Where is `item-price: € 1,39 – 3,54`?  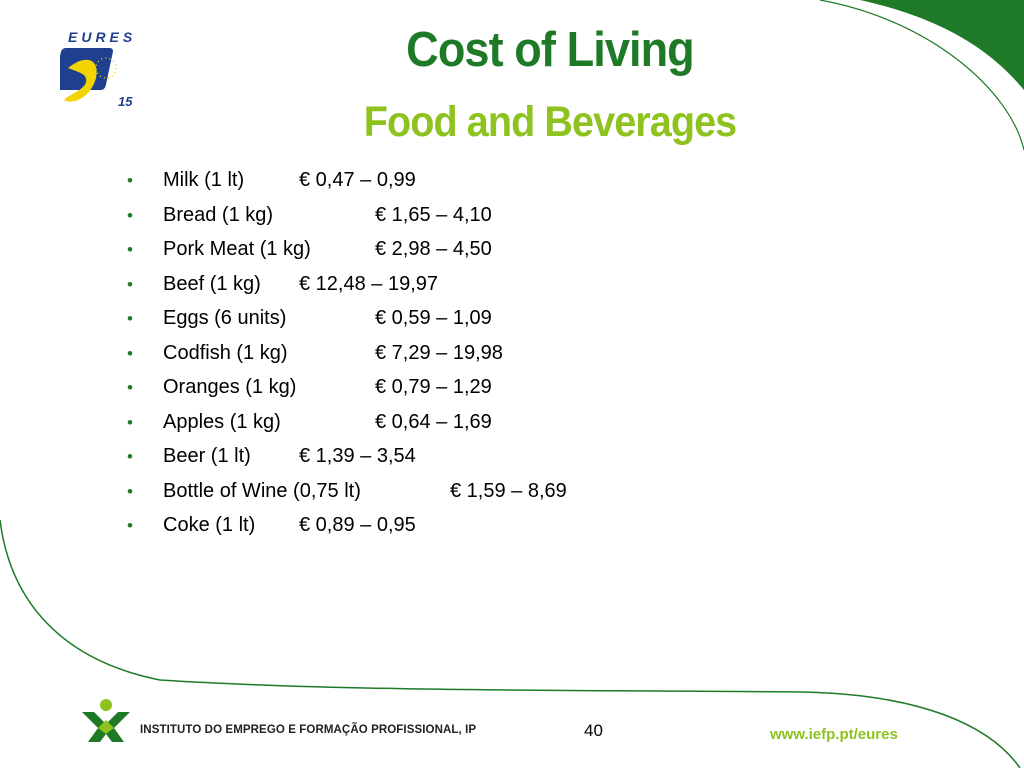 item-price: € 1,39 – 3,54 is located at coordinates (357, 456).